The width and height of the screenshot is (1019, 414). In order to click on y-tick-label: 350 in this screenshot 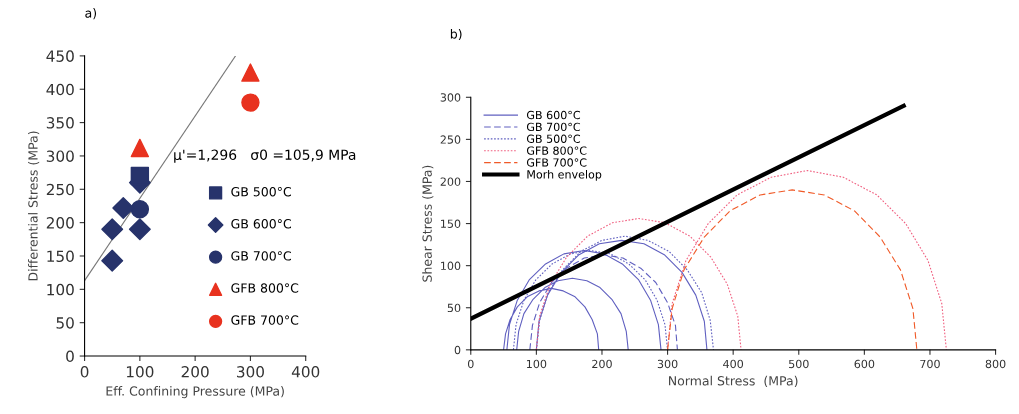, I will do `click(60, 123)`.